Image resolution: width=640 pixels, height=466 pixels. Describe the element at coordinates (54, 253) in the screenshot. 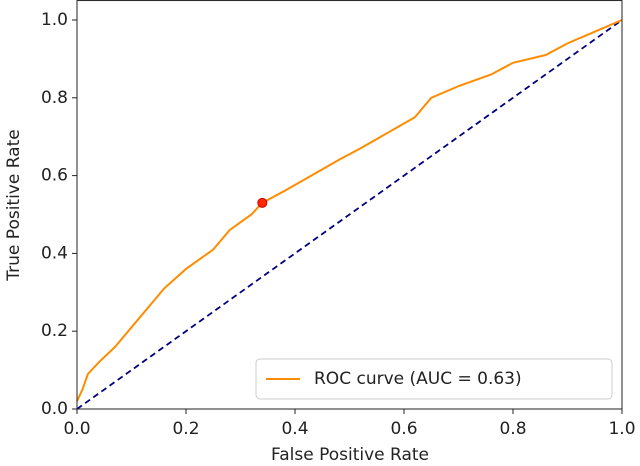

I see `y-tick-label: 0.4` at that location.